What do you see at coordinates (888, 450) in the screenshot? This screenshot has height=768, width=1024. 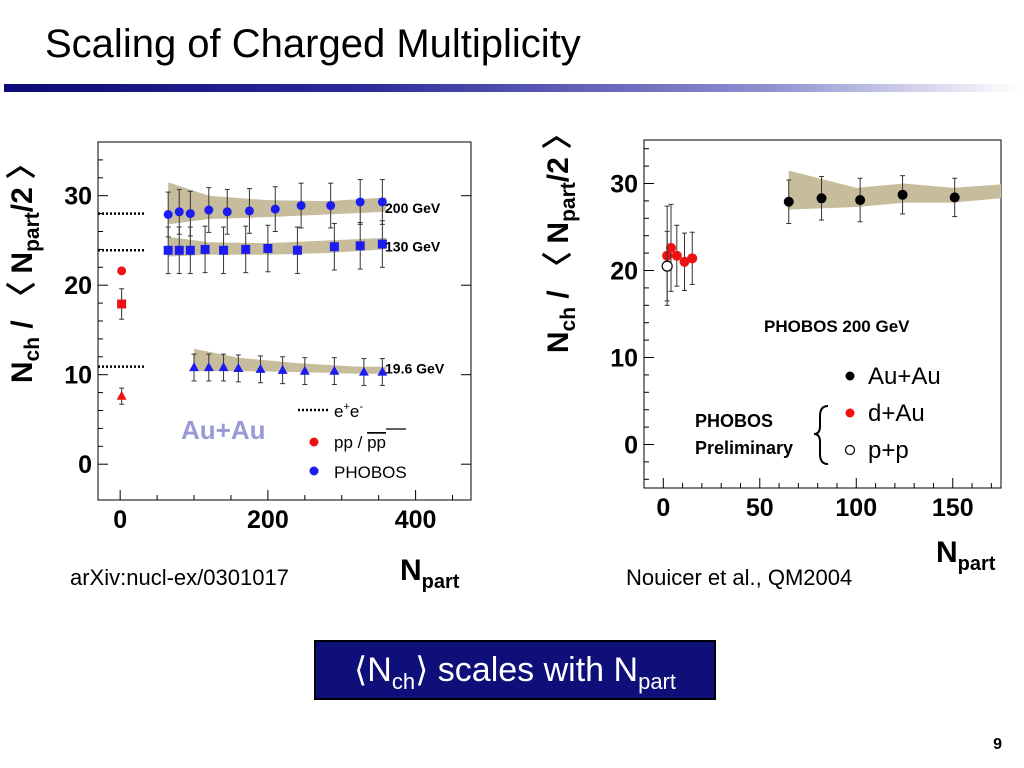 I see `right-legend-label-2: p+p` at bounding box center [888, 450].